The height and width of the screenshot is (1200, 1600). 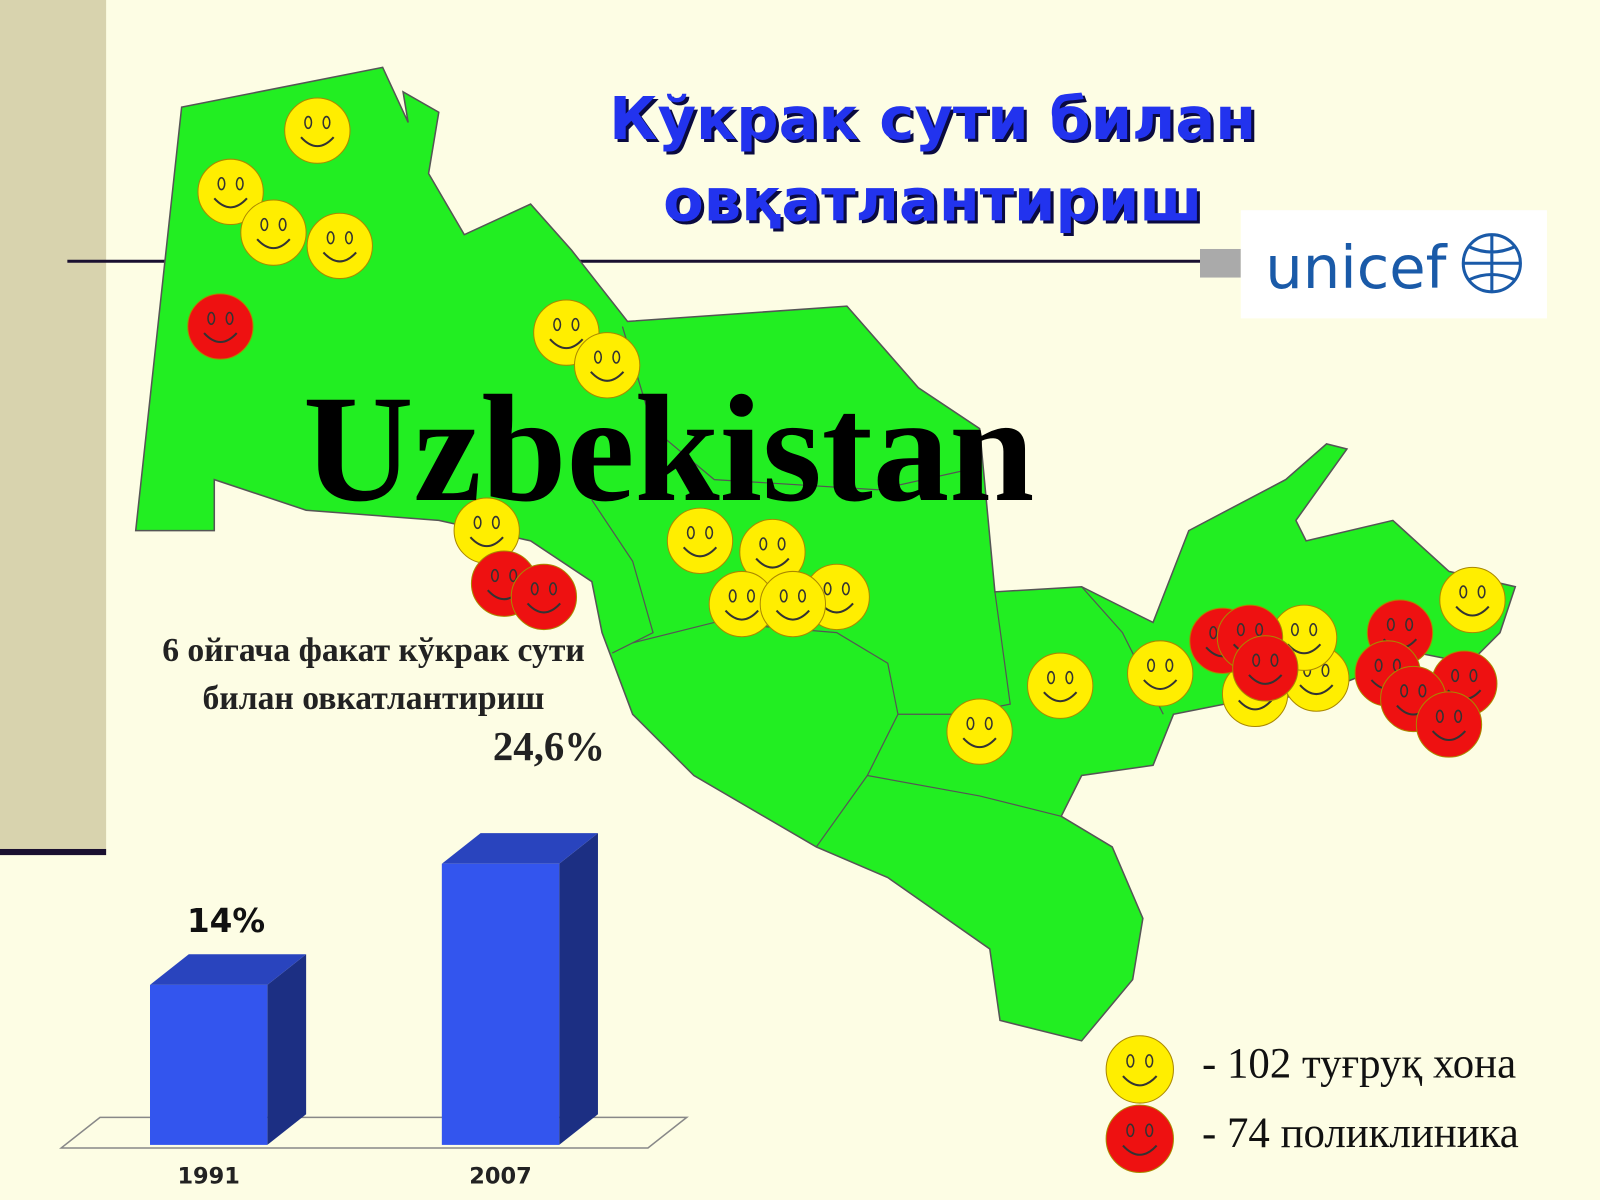 I want to click on bar-chart: 1991 14% 2007, so click(x=374, y=1011).